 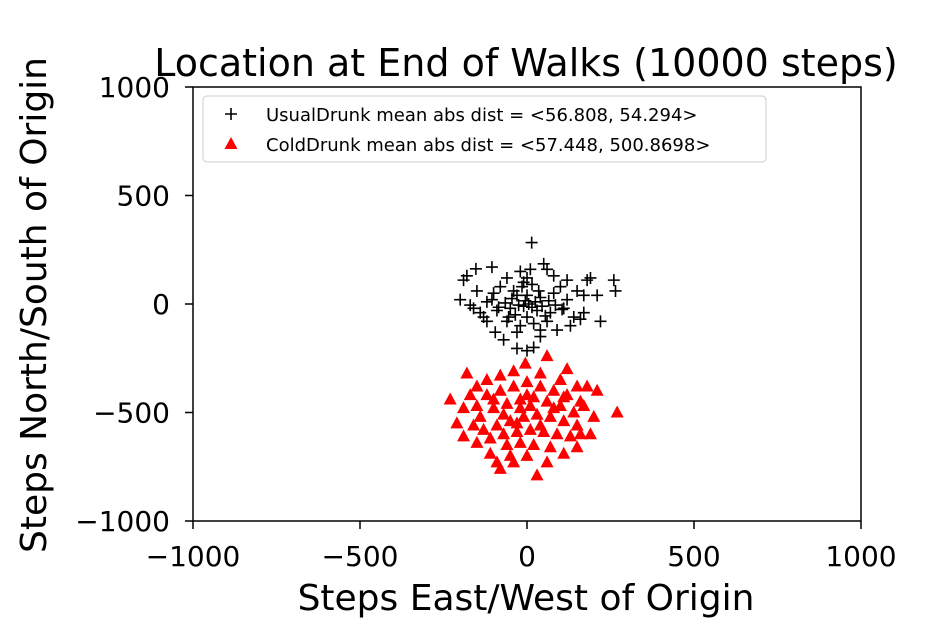 What do you see at coordinates (161, 304) in the screenshot?
I see `y-tick-label: 0` at bounding box center [161, 304].